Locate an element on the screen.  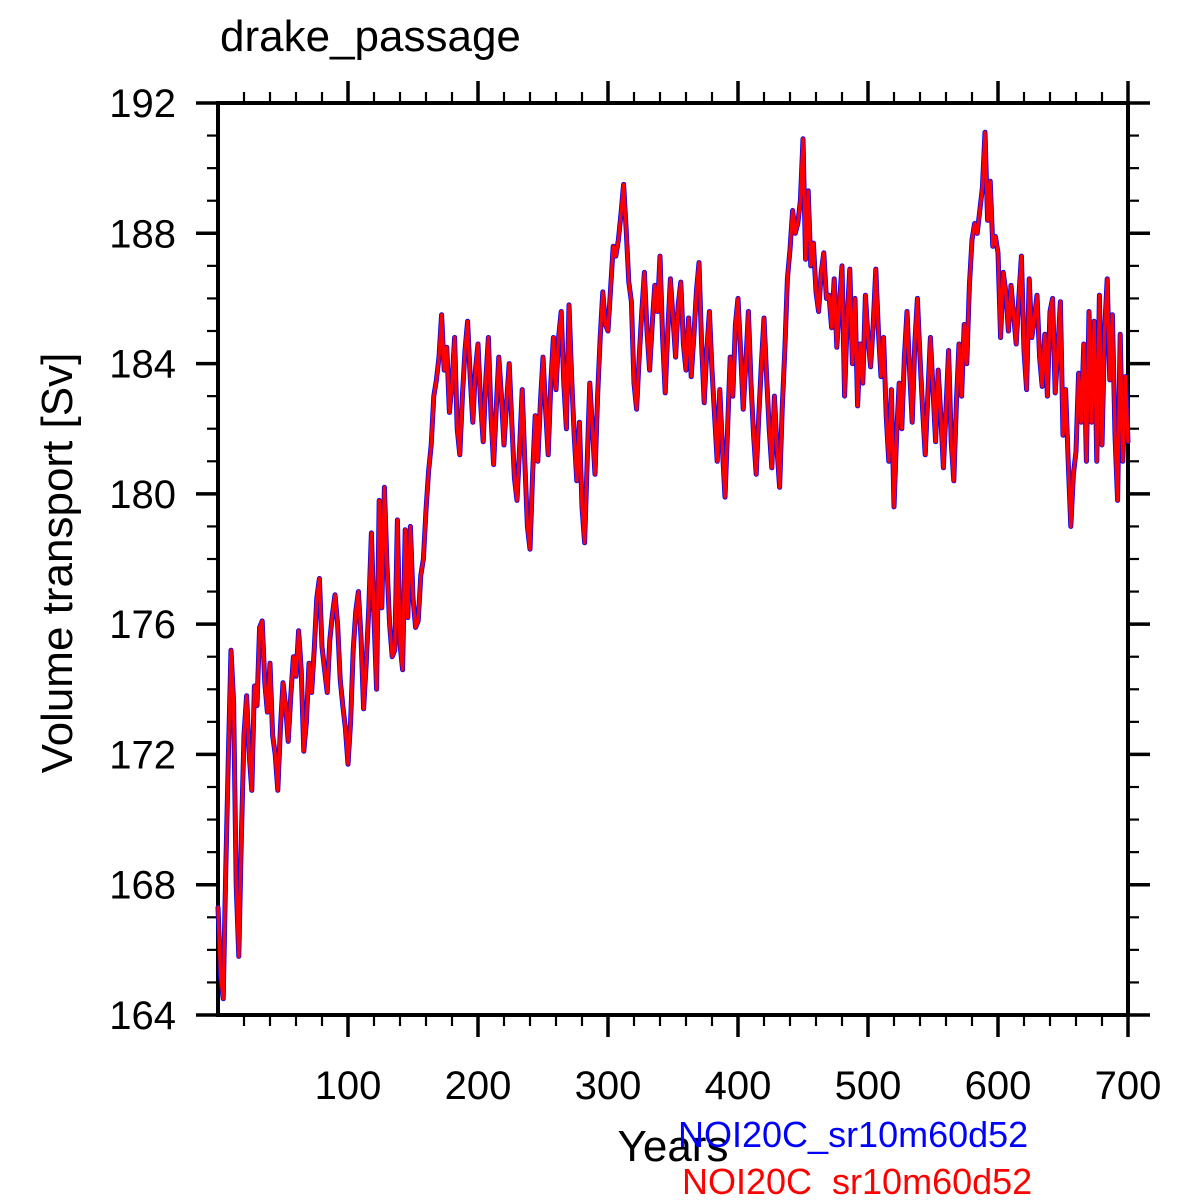
y-tick-label: 176 is located at coordinates (142, 625).